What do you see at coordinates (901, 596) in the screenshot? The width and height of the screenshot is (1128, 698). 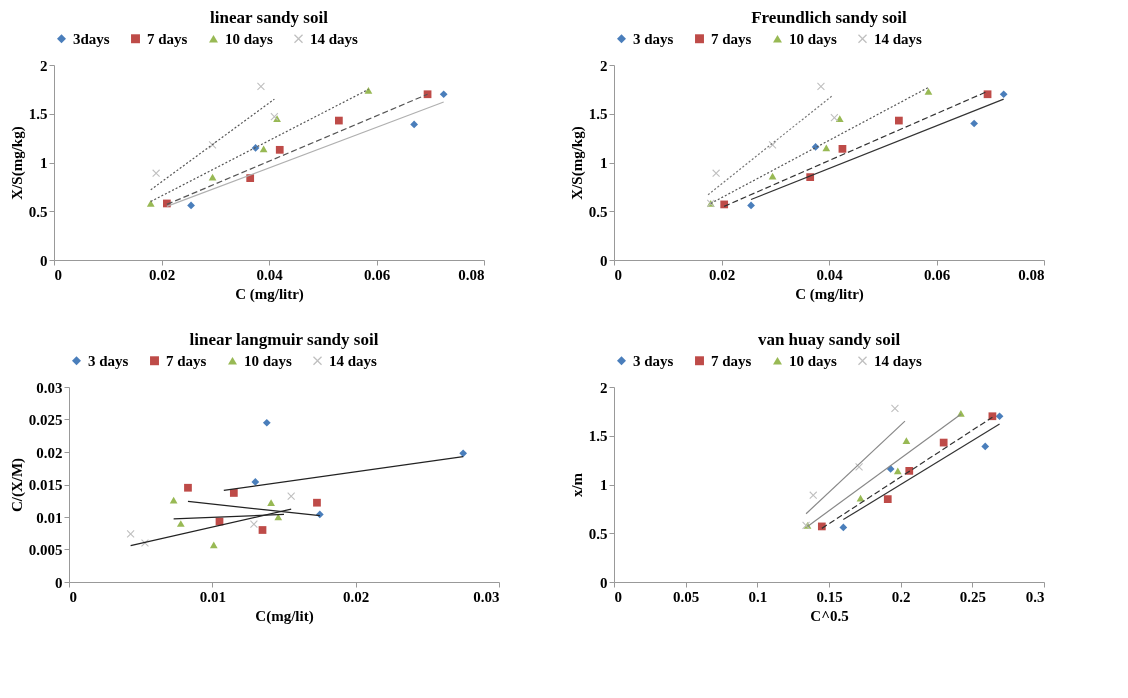 I see `x-tick-label: 0.2` at bounding box center [901, 596].